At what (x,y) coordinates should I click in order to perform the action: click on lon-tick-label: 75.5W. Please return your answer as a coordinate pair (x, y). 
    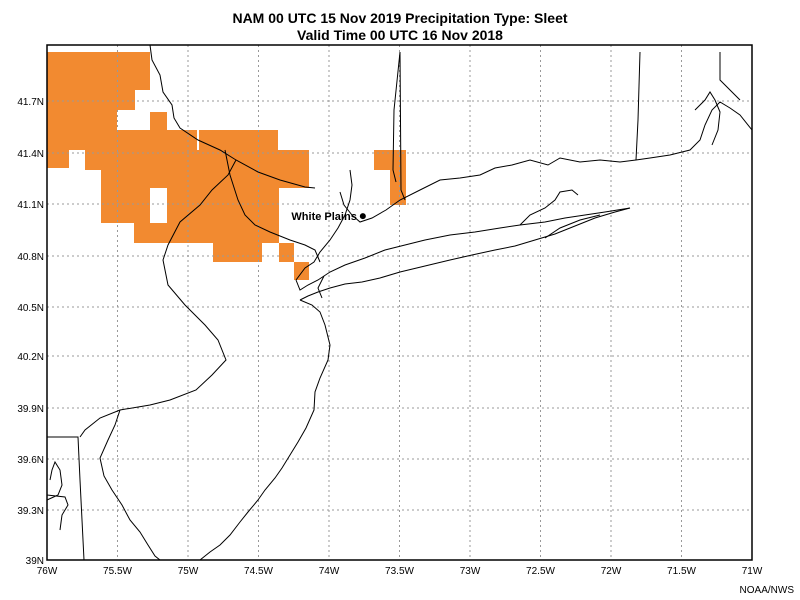
    Looking at the image, I should click on (117, 571).